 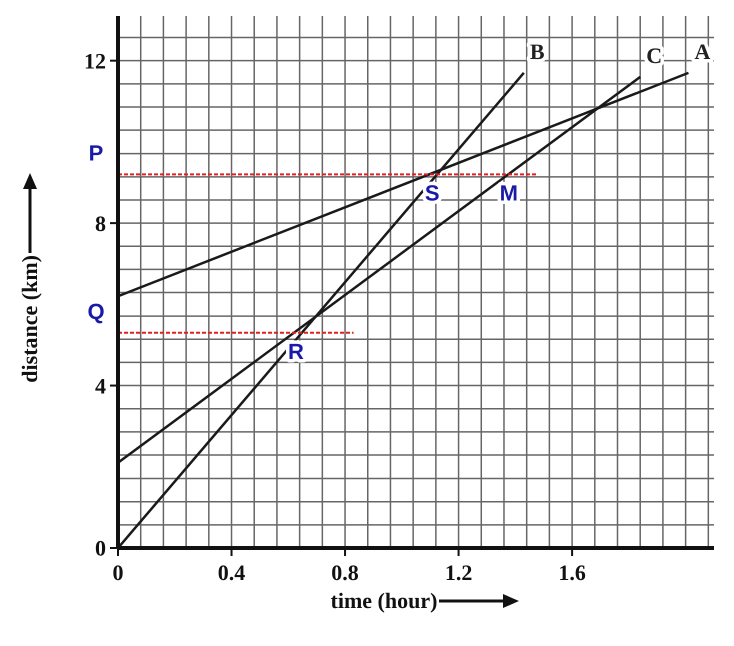 I want to click on y-tick-label: 8, so click(x=100, y=223).